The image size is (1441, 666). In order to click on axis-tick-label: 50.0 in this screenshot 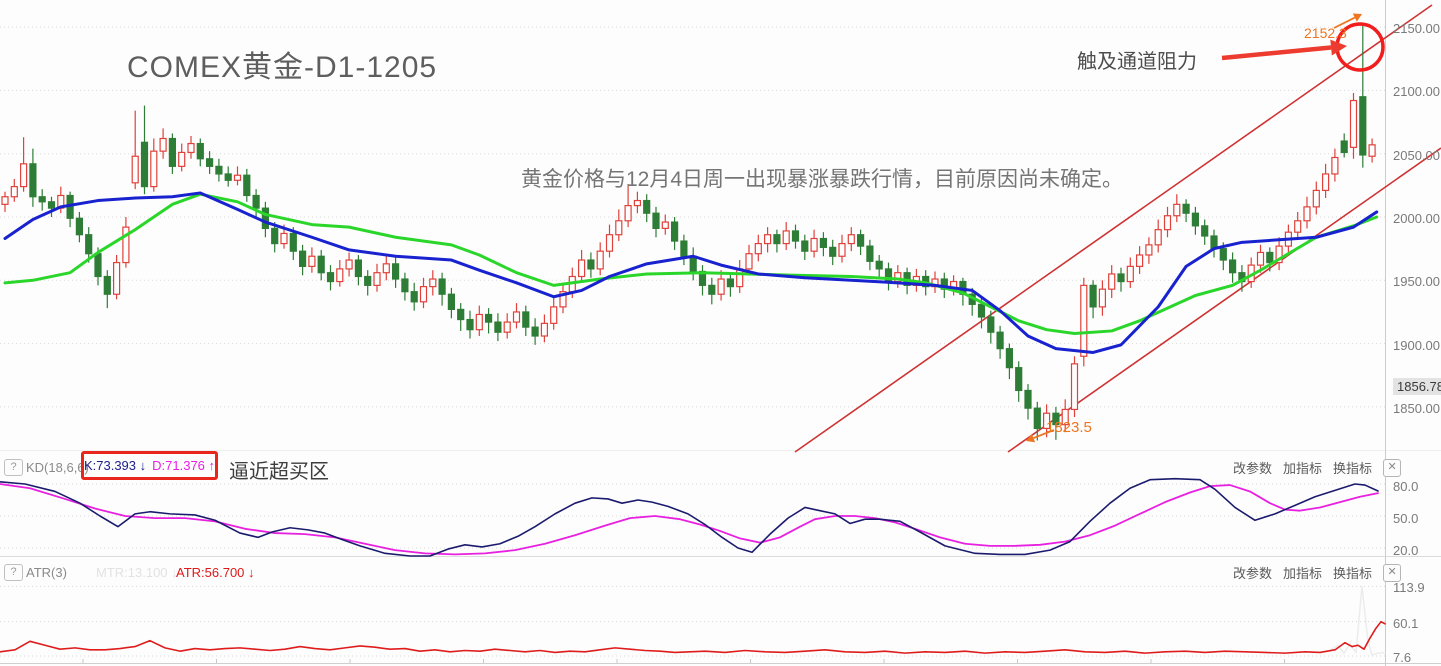, I will do `click(1406, 518)`.